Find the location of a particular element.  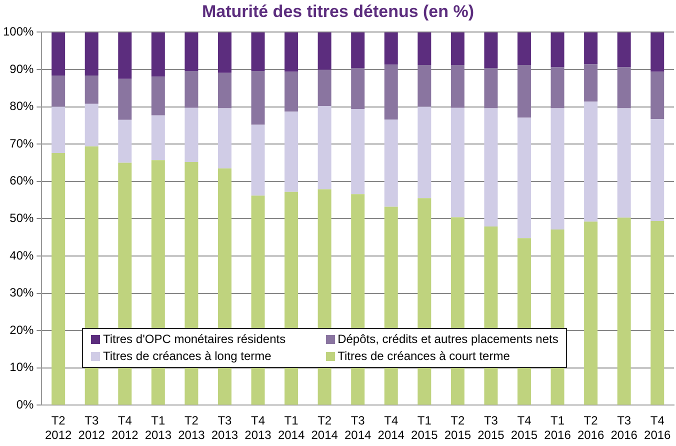

x-tick-label: T4 2015 is located at coordinates (524, 428).